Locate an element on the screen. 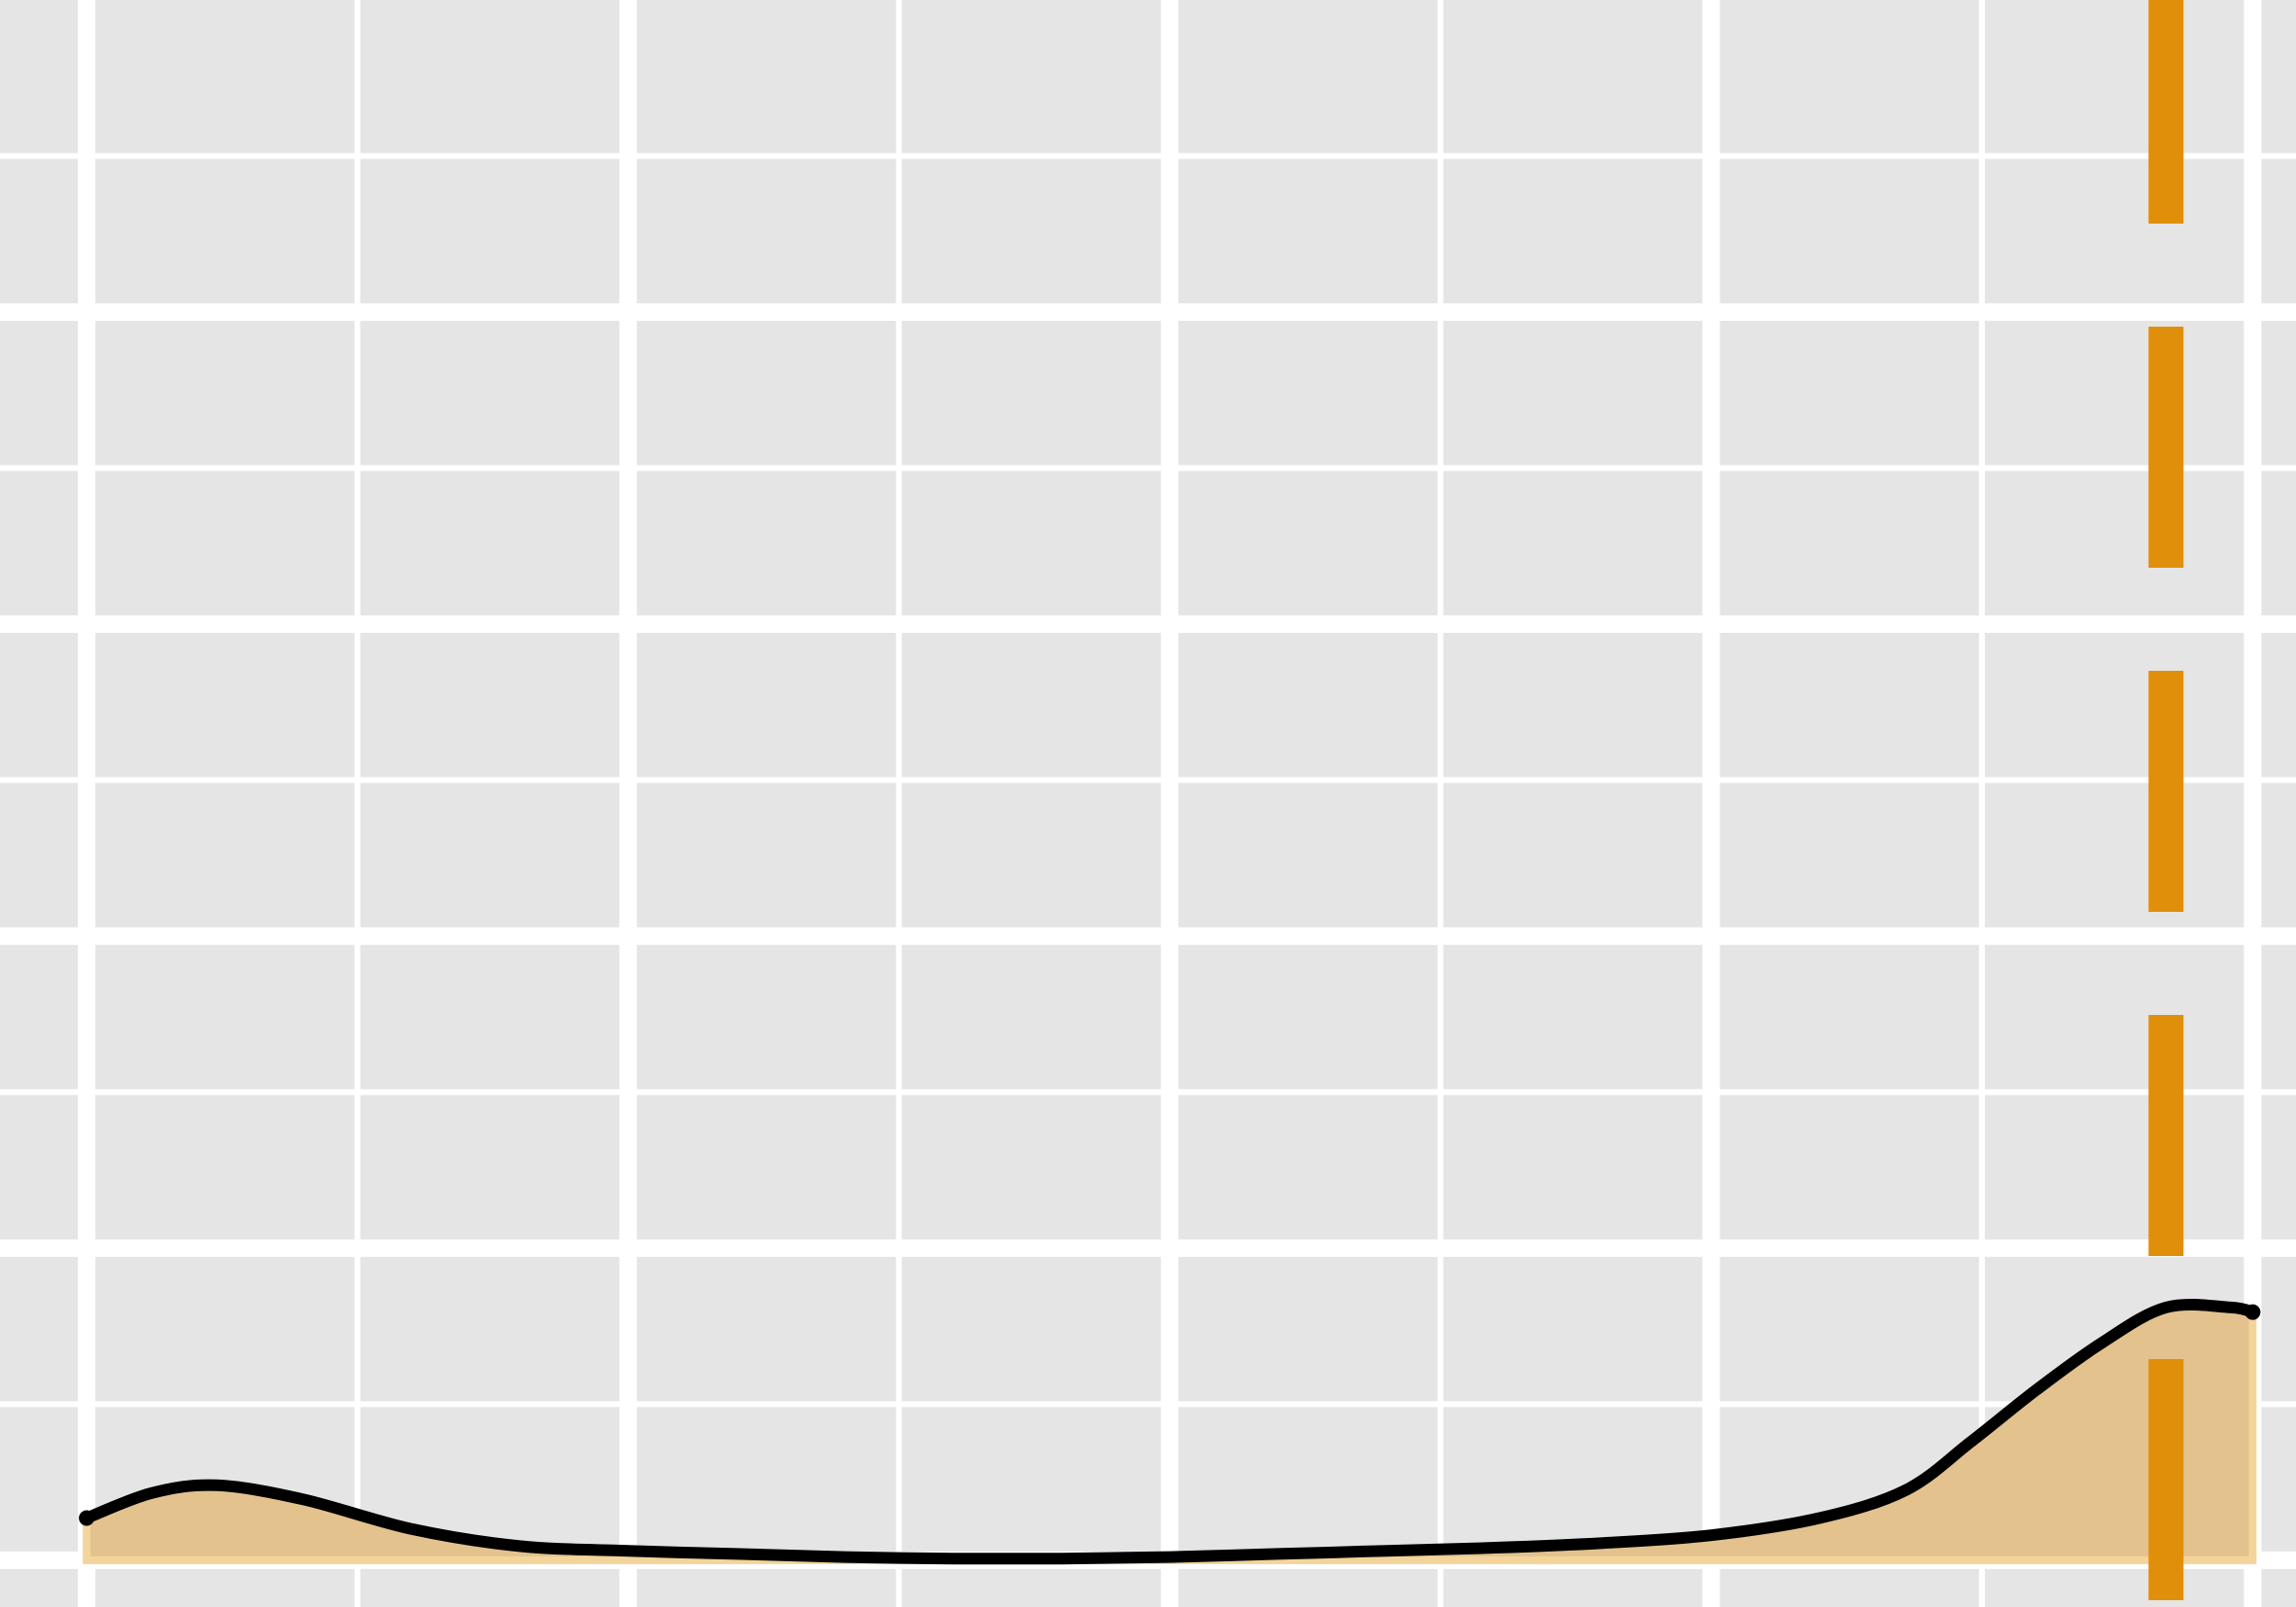 This screenshot has width=2296, height=1607. line-end-cap-start is located at coordinates (87, 1518).